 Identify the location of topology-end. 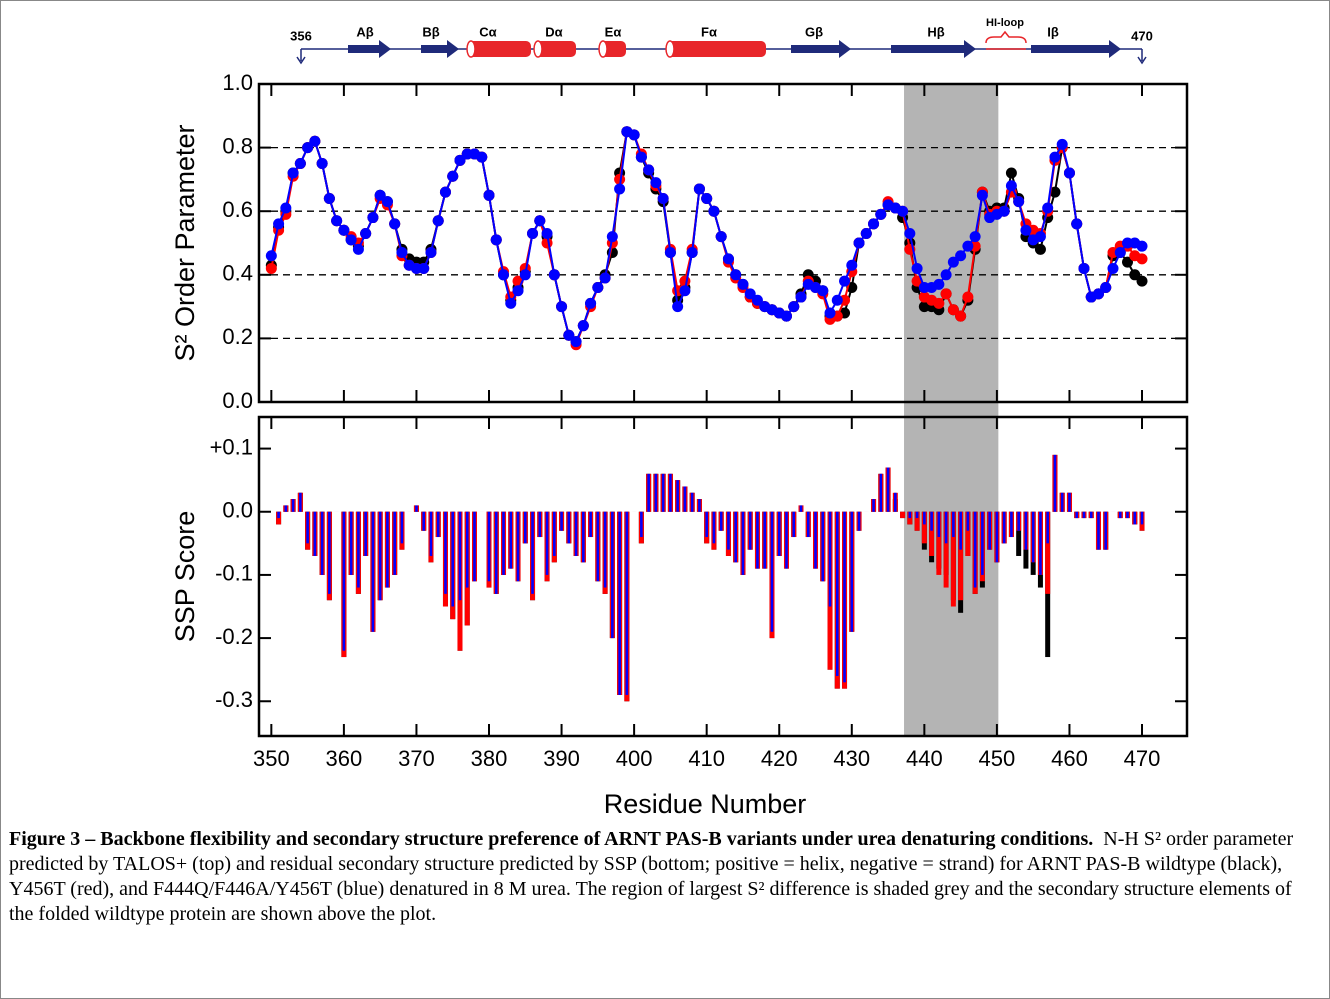
(301, 57).